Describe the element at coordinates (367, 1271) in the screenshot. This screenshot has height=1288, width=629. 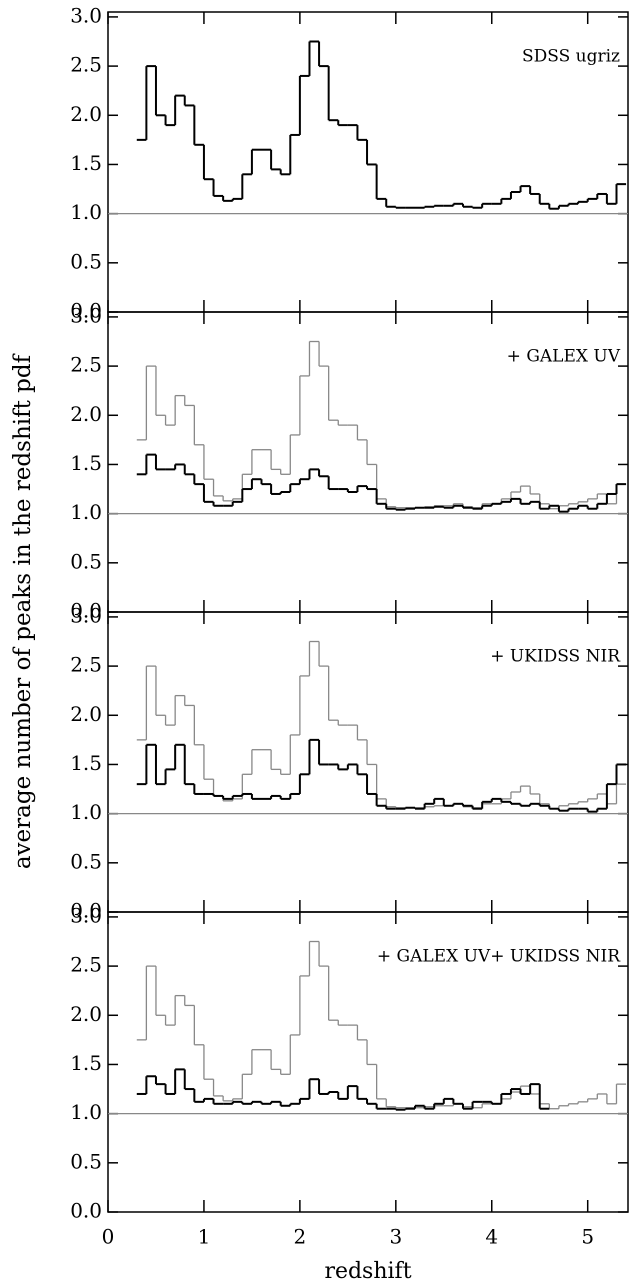
I see `x-axis-label: redshift` at that location.